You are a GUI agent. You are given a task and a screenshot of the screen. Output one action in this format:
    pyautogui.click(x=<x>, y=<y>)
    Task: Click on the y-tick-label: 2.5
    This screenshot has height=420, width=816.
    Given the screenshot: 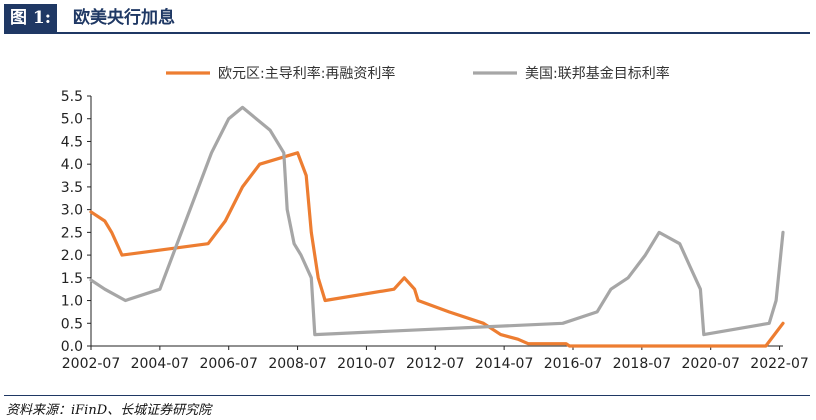 What is the action you would take?
    pyautogui.click(x=72, y=233)
    